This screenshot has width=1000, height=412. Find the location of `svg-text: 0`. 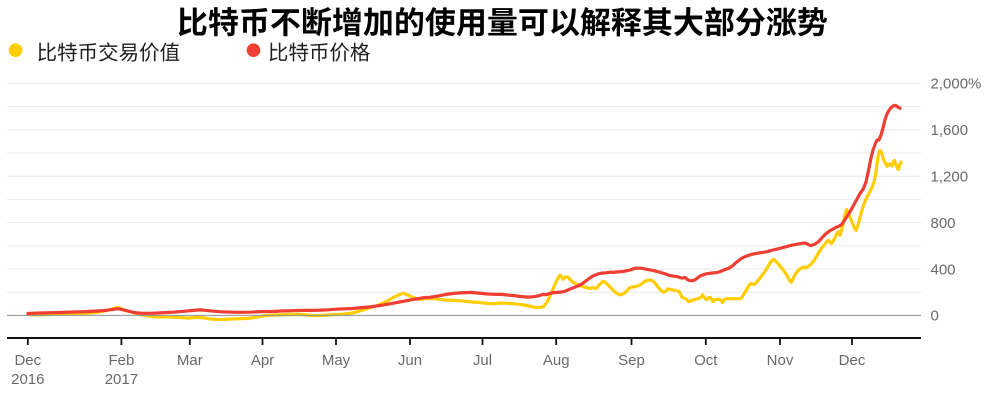

svg-text: 0 is located at coordinates (935, 316).